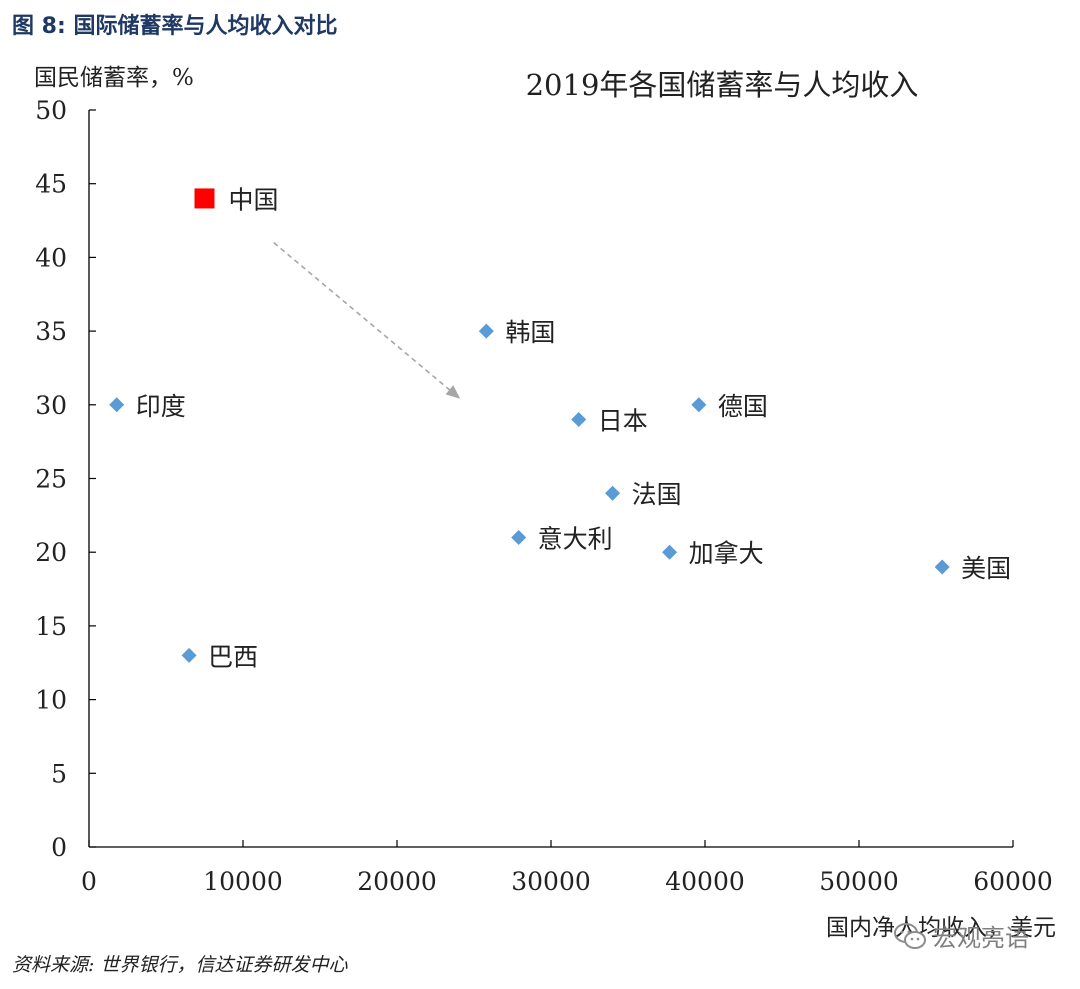 The image size is (1080, 989). Describe the element at coordinates (530, 332) in the screenshot. I see `point-3-label: 韩国` at that location.